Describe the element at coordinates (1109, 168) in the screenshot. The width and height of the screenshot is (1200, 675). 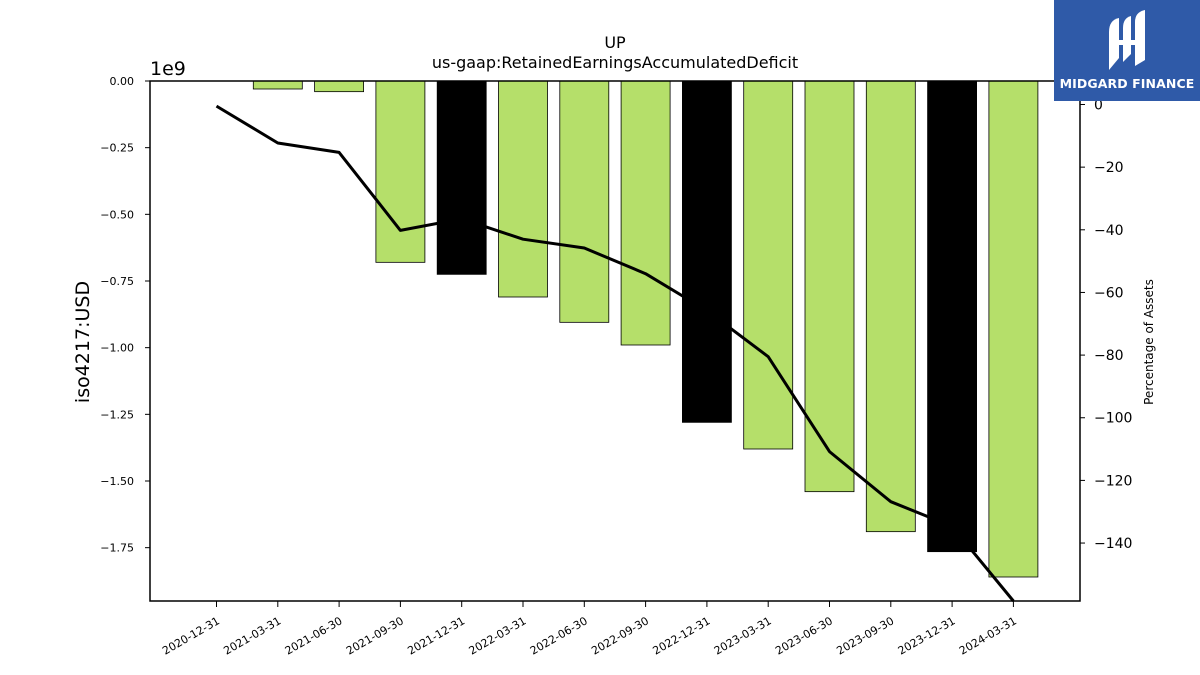
I see `y2-tick-label: −20` at that location.